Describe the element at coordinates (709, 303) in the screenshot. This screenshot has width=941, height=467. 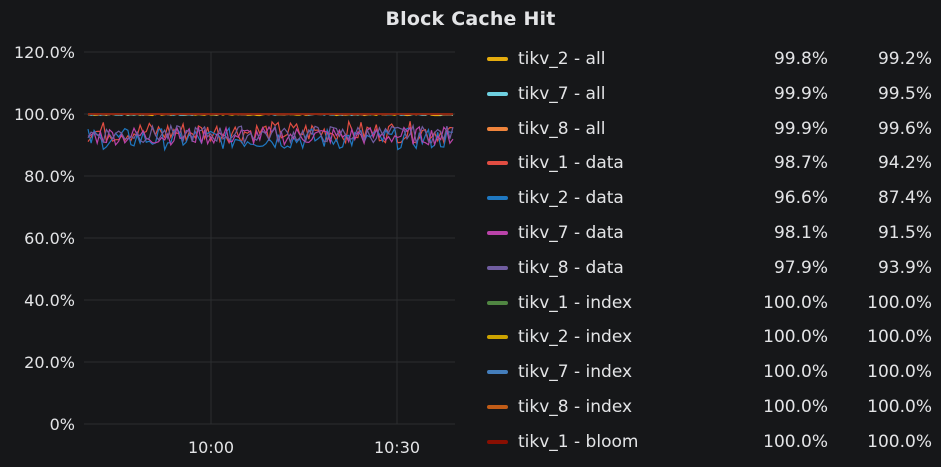
I see `legend-item: tikv_1 - index 100.0% 100.0%` at that location.